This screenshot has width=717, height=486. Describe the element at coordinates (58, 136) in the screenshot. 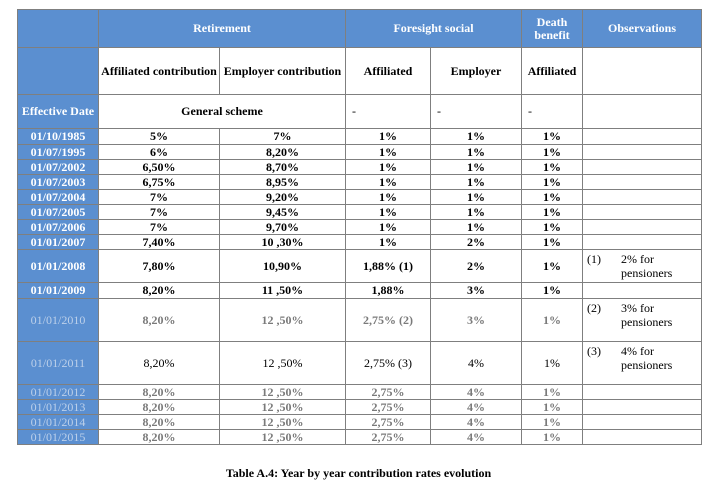

I see `effective-date-cell: 01/10/1985` at that location.